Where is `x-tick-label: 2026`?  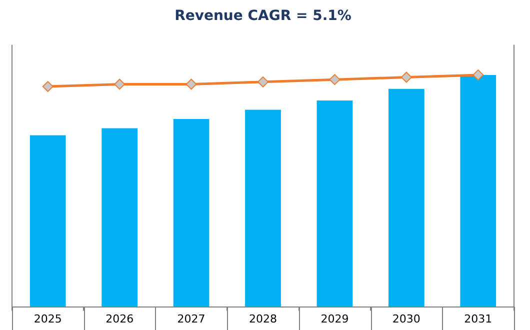 x-tick-label: 2026 is located at coordinates (120, 319).